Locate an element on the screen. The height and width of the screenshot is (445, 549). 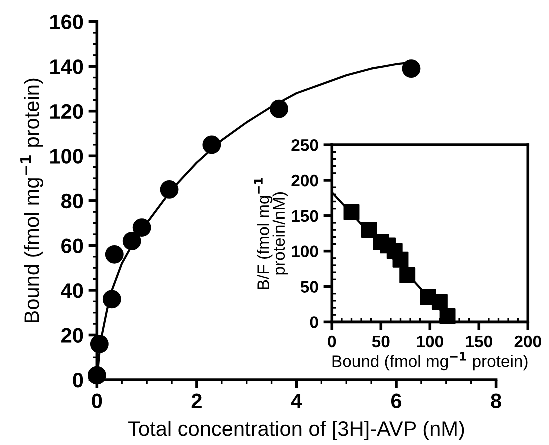
y-tick-label: 140 is located at coordinates (67, 67).